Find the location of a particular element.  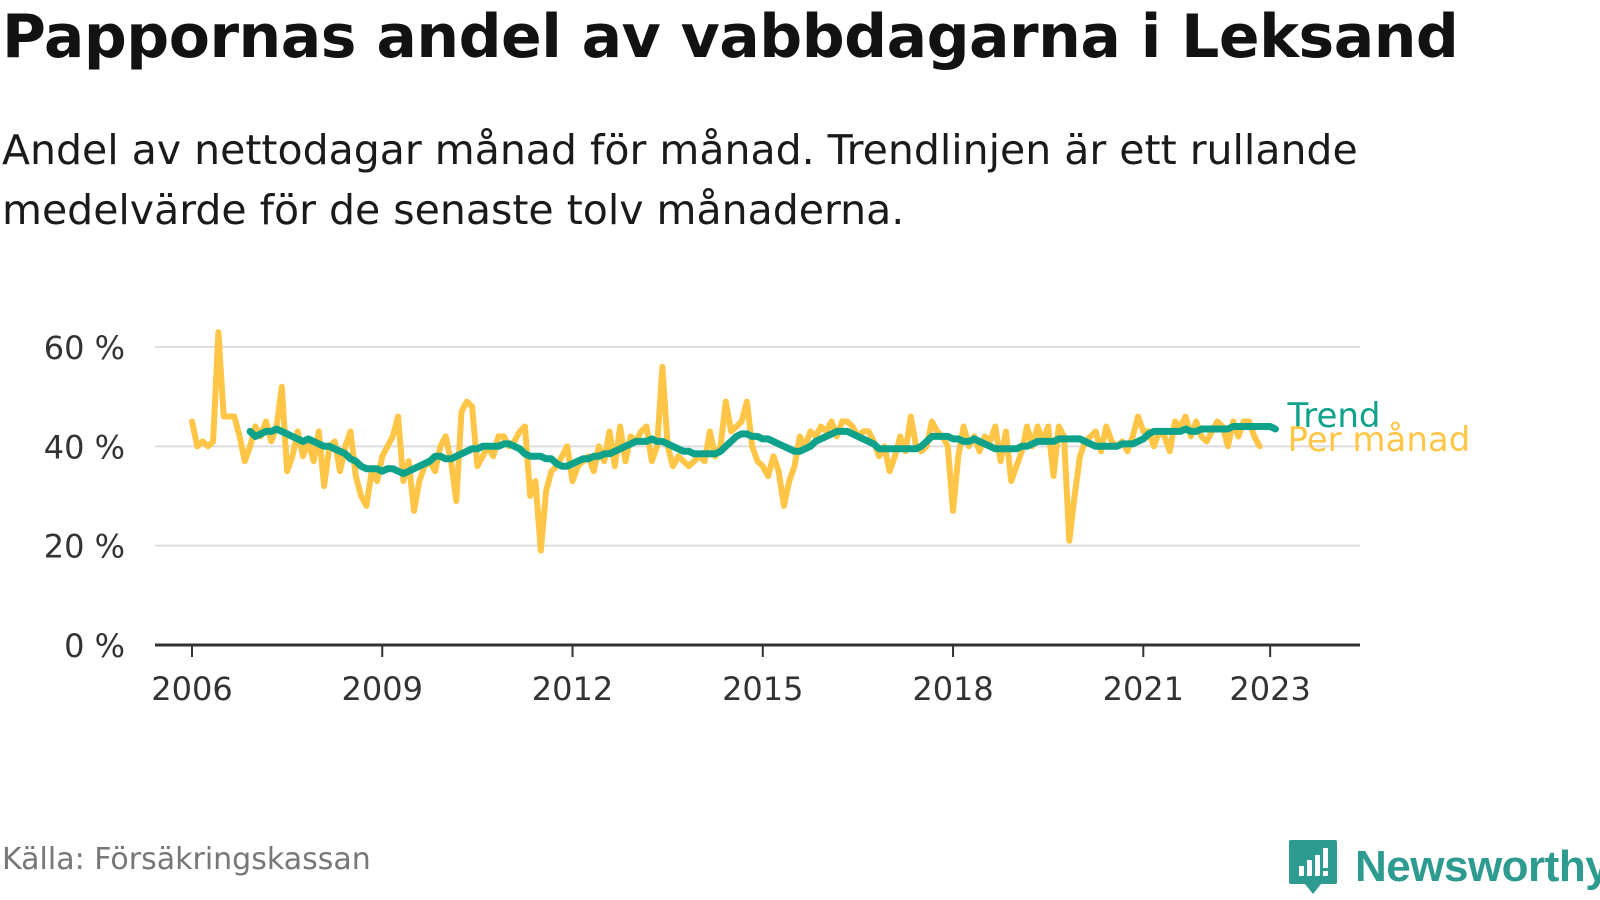

series-label-trend: Trend is located at coordinates (1333, 416).